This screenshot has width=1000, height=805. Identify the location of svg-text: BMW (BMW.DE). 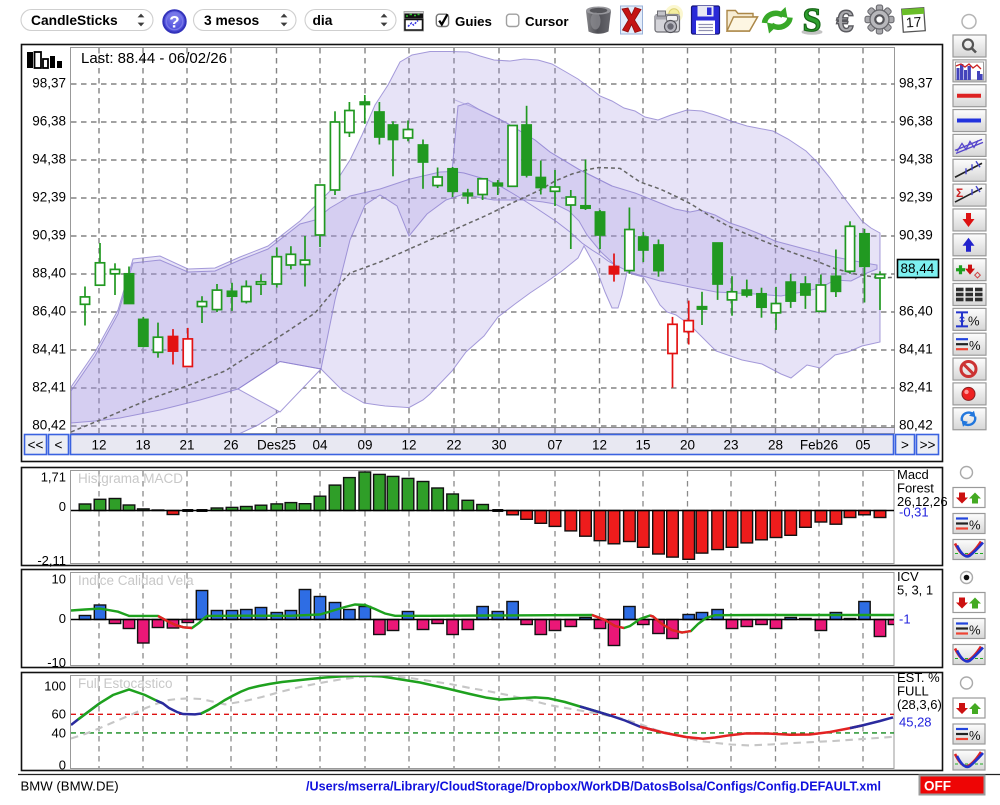
(70, 786).